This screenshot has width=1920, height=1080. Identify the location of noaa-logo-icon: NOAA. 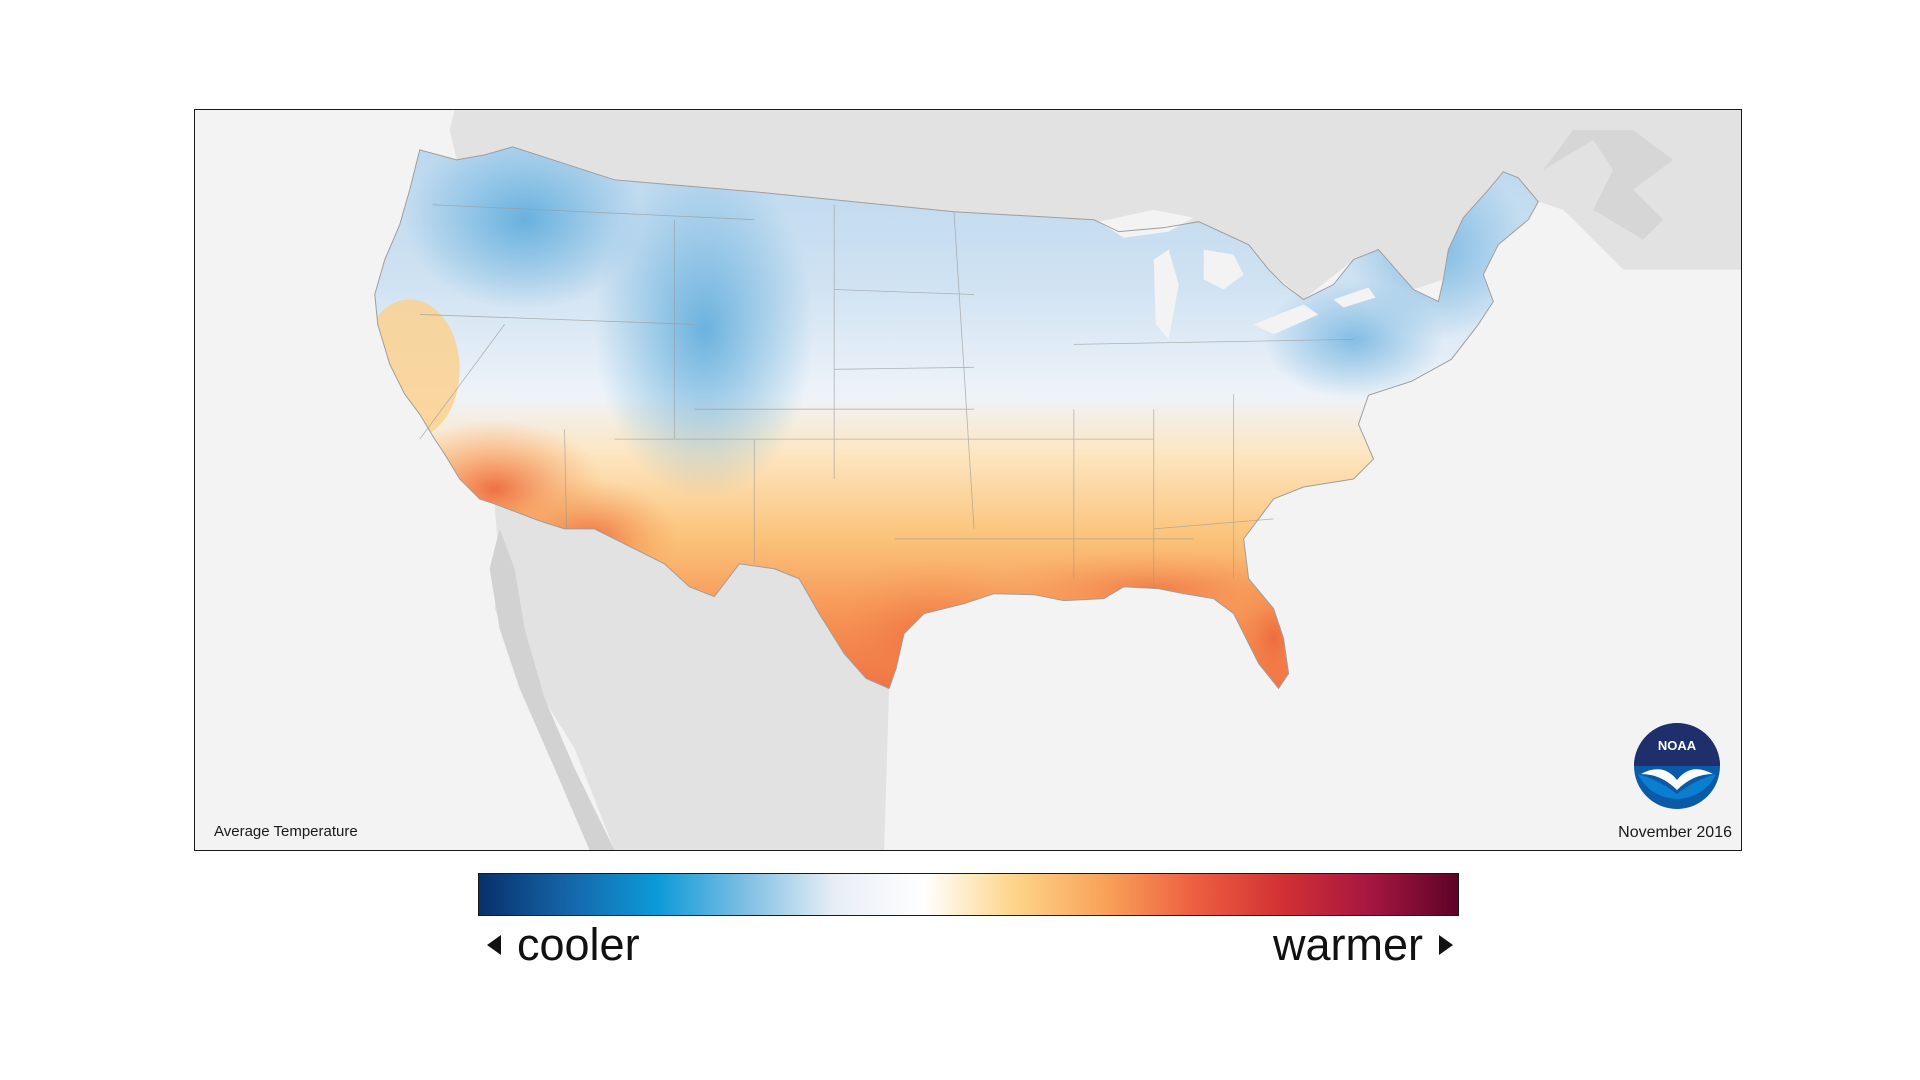
(1677, 766).